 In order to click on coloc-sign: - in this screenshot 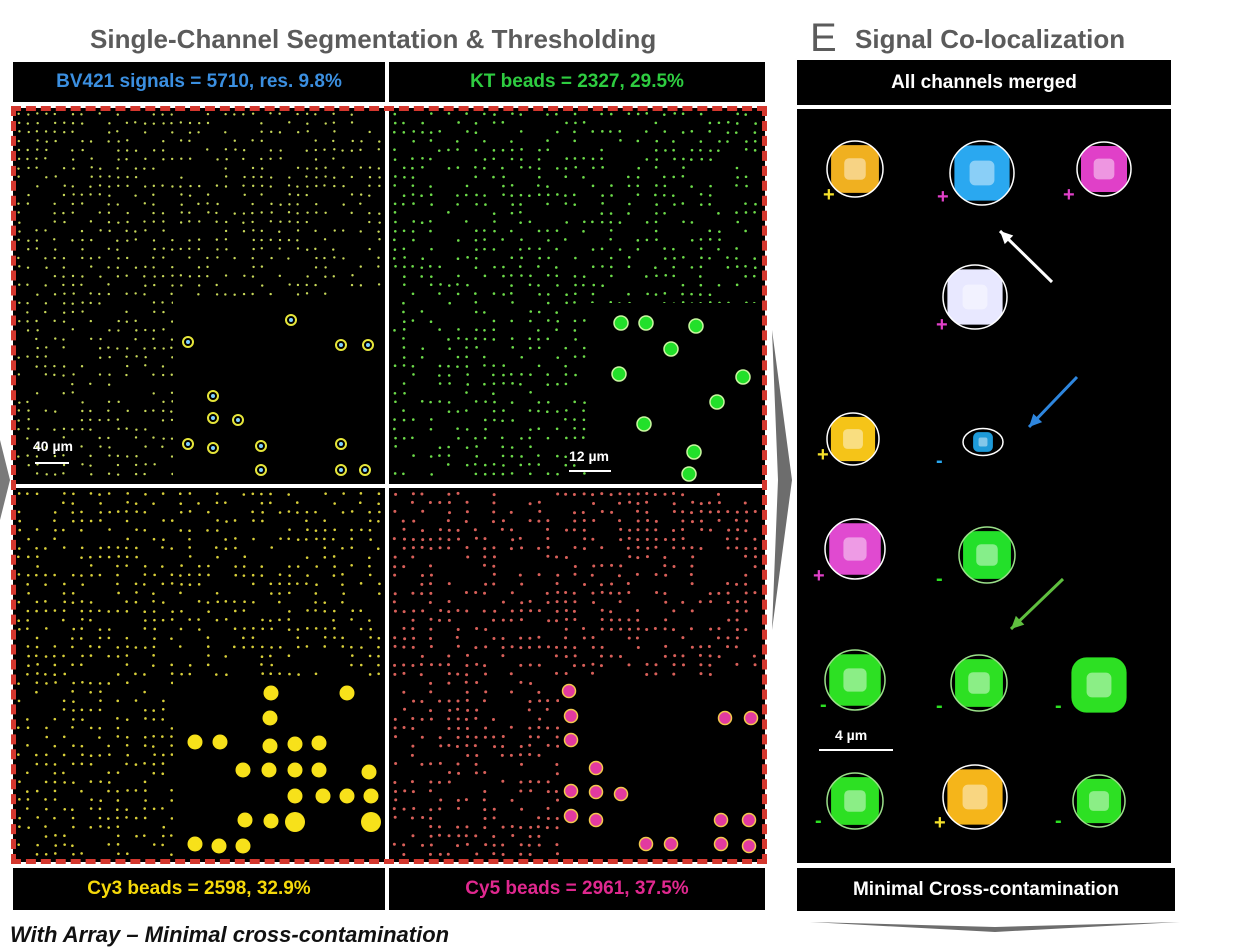, I will do `click(939, 706)`.